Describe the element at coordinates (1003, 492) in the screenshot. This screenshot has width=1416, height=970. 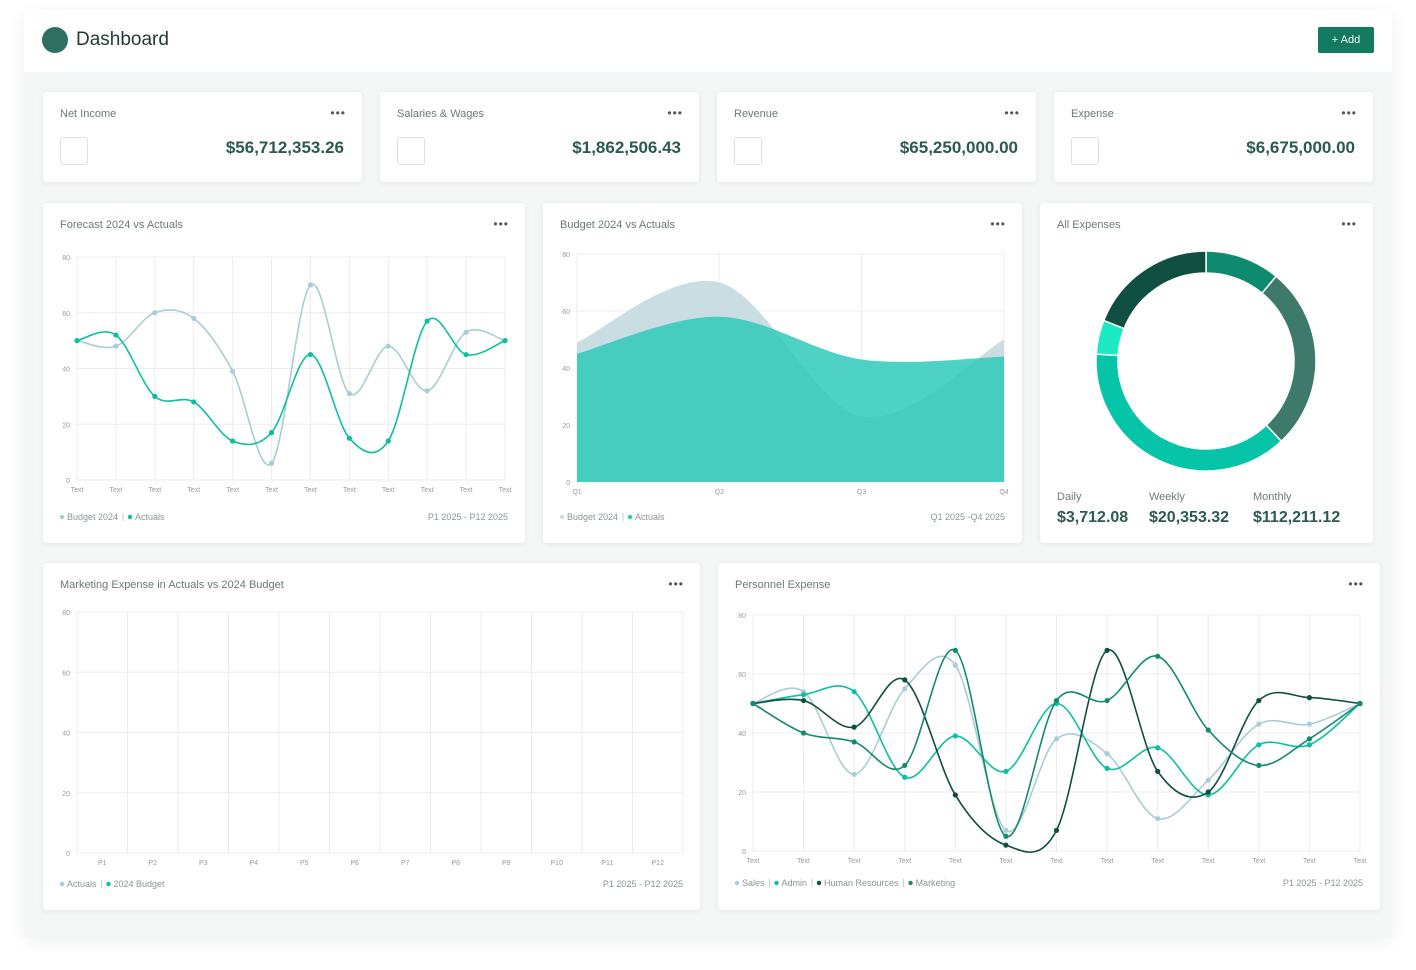
I see `x-tick-label: Q4` at that location.